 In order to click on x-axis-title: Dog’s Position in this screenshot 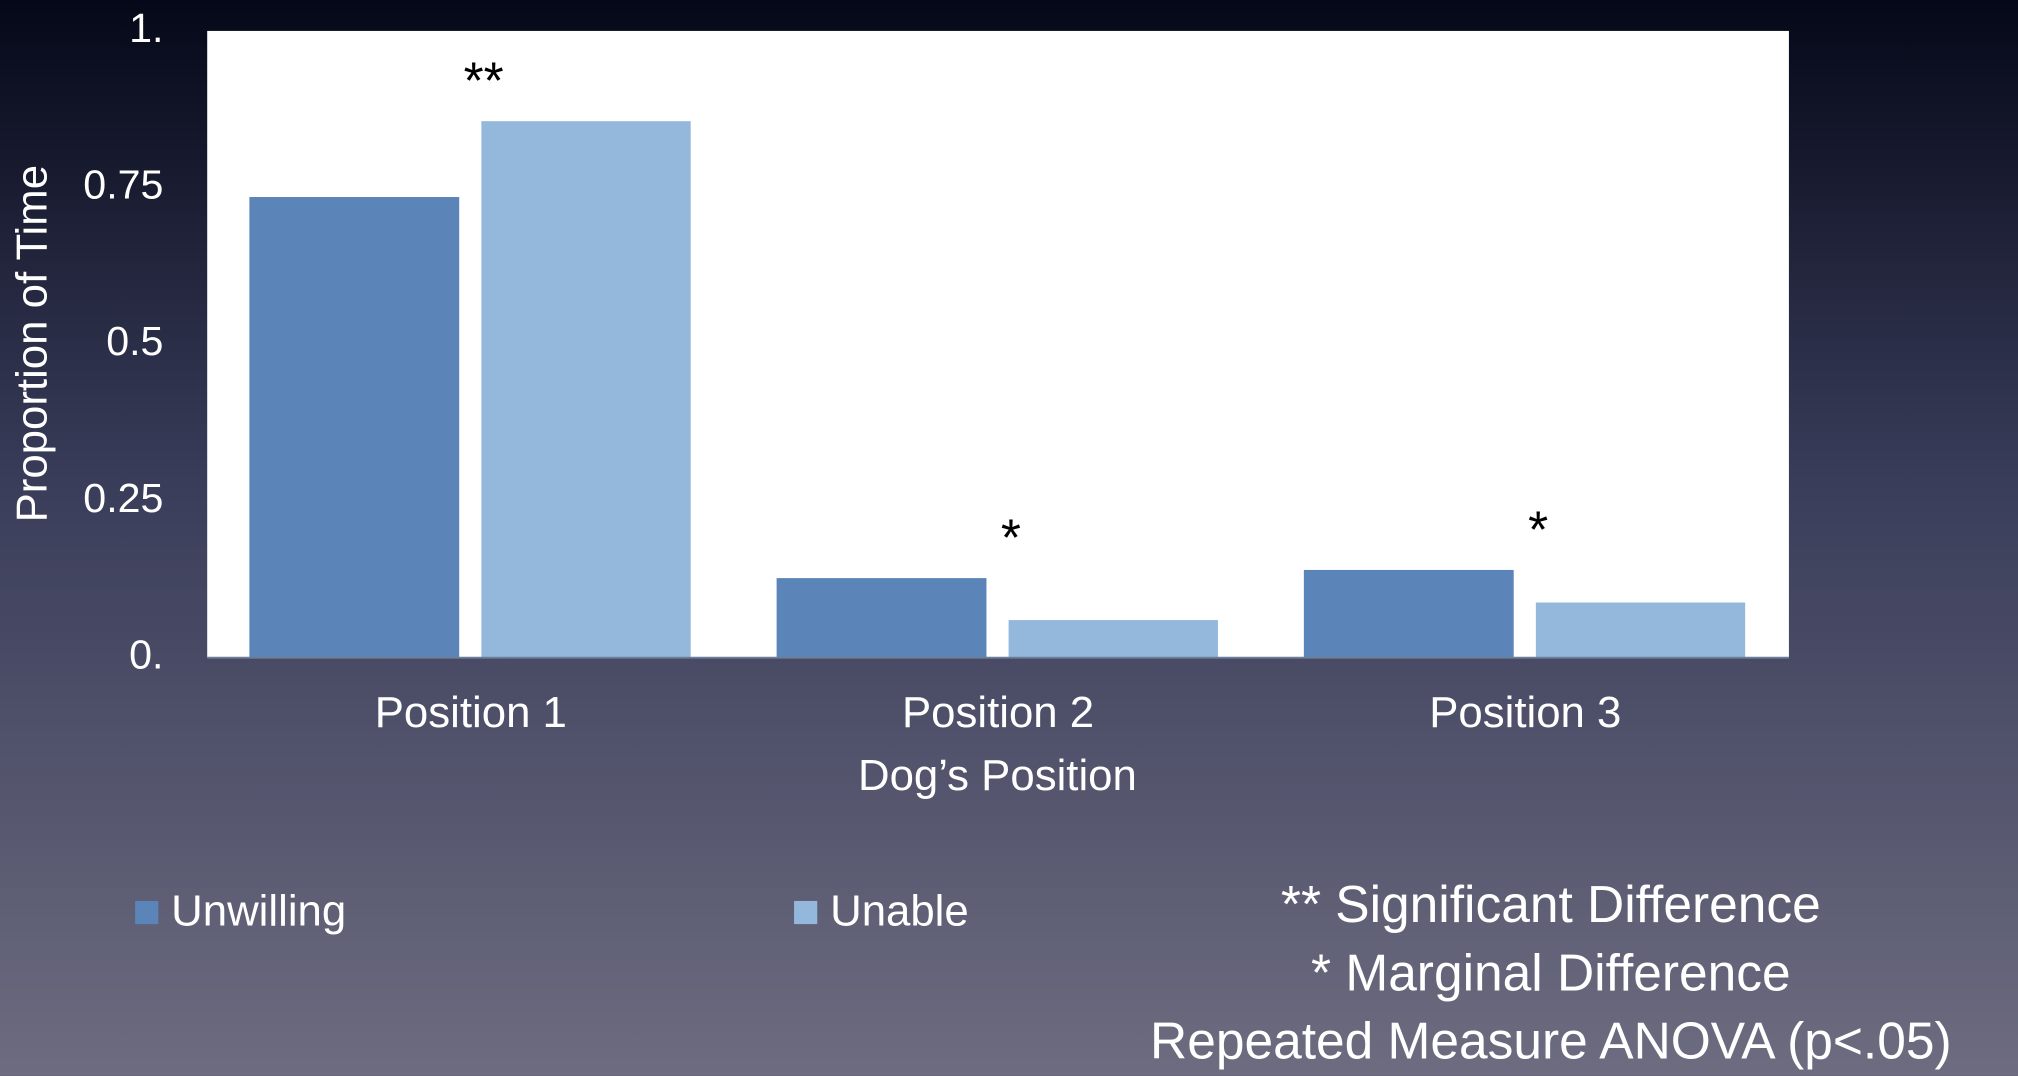, I will do `click(997, 775)`.